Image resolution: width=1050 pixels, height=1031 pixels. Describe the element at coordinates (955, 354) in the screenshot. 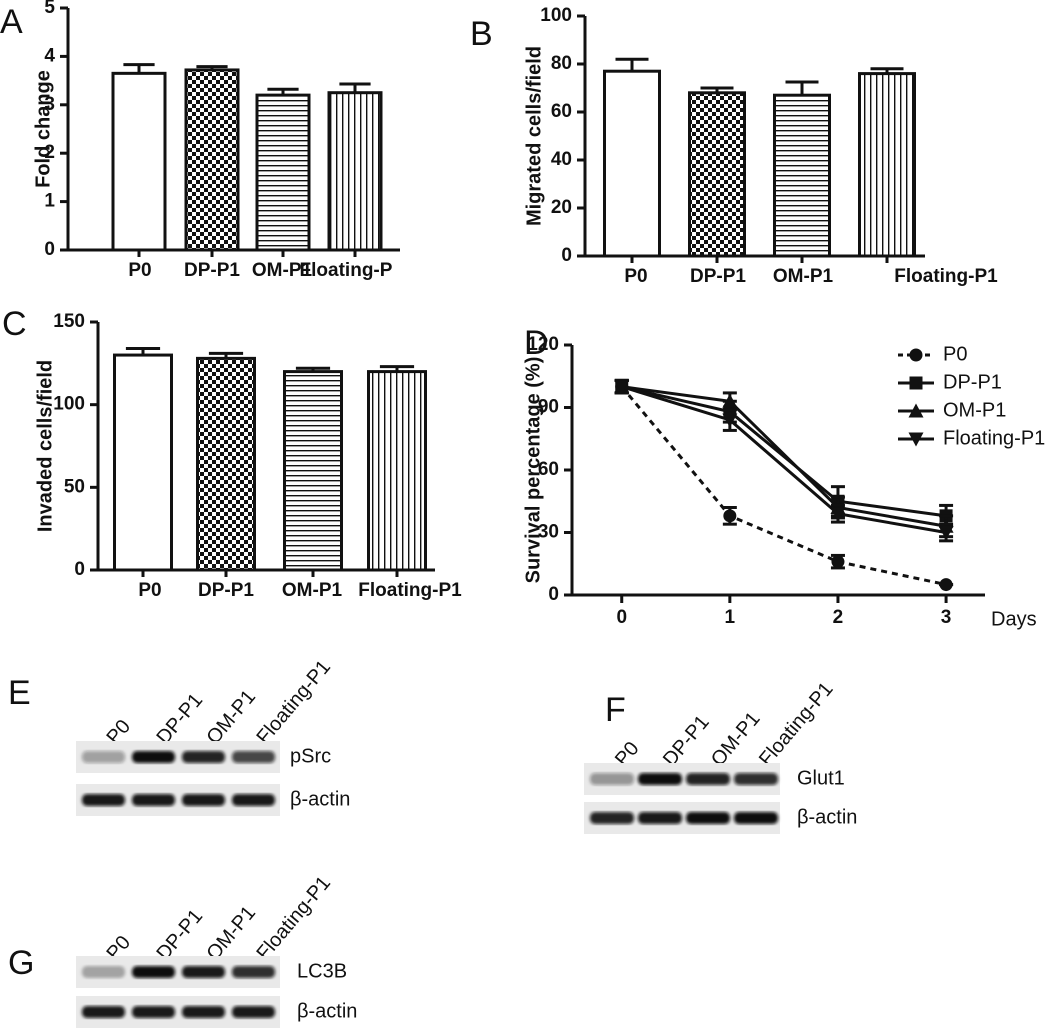

I see `legend-label: P0` at that location.